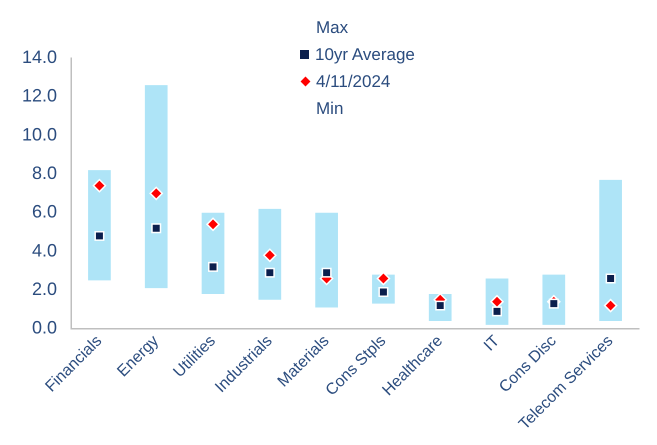  What do you see at coordinates (365, 54) in the screenshot?
I see `legend-label: 10yr Average` at bounding box center [365, 54].